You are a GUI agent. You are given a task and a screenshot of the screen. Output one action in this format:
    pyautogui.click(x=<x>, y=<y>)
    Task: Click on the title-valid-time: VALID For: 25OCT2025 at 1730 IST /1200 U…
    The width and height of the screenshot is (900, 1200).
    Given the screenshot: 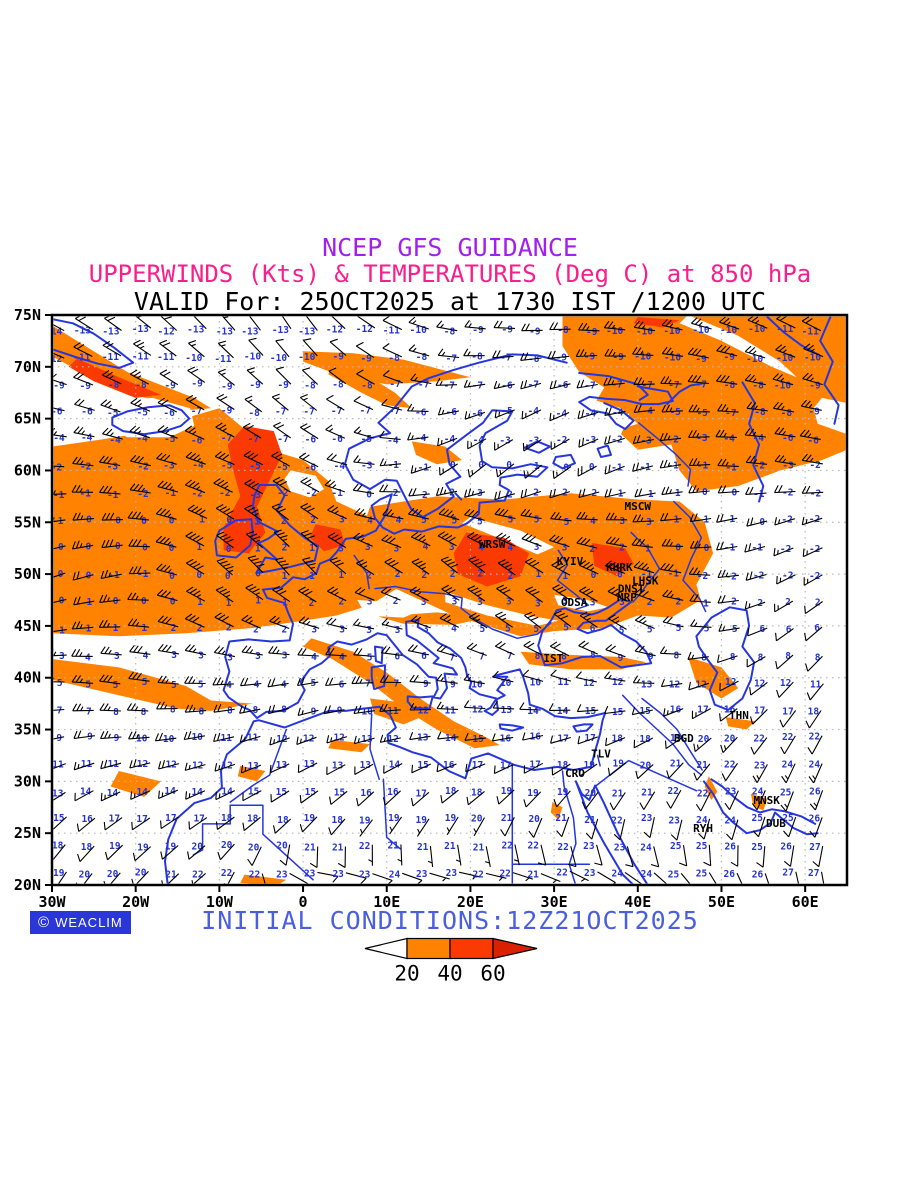 What is the action you would take?
    pyautogui.click(x=450, y=301)
    